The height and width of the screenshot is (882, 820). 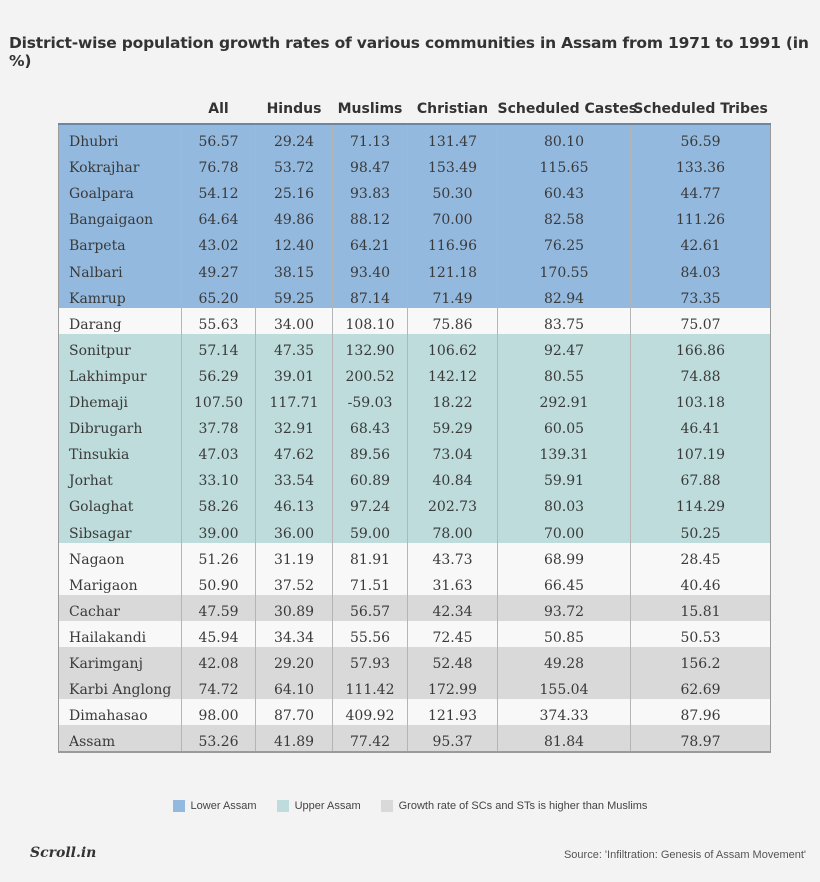 What do you see at coordinates (414, 529) in the screenshot?
I see `table-row: Sibsagar 39.00 36.00 59.00 78.00 70.00 50.25` at bounding box center [414, 529].